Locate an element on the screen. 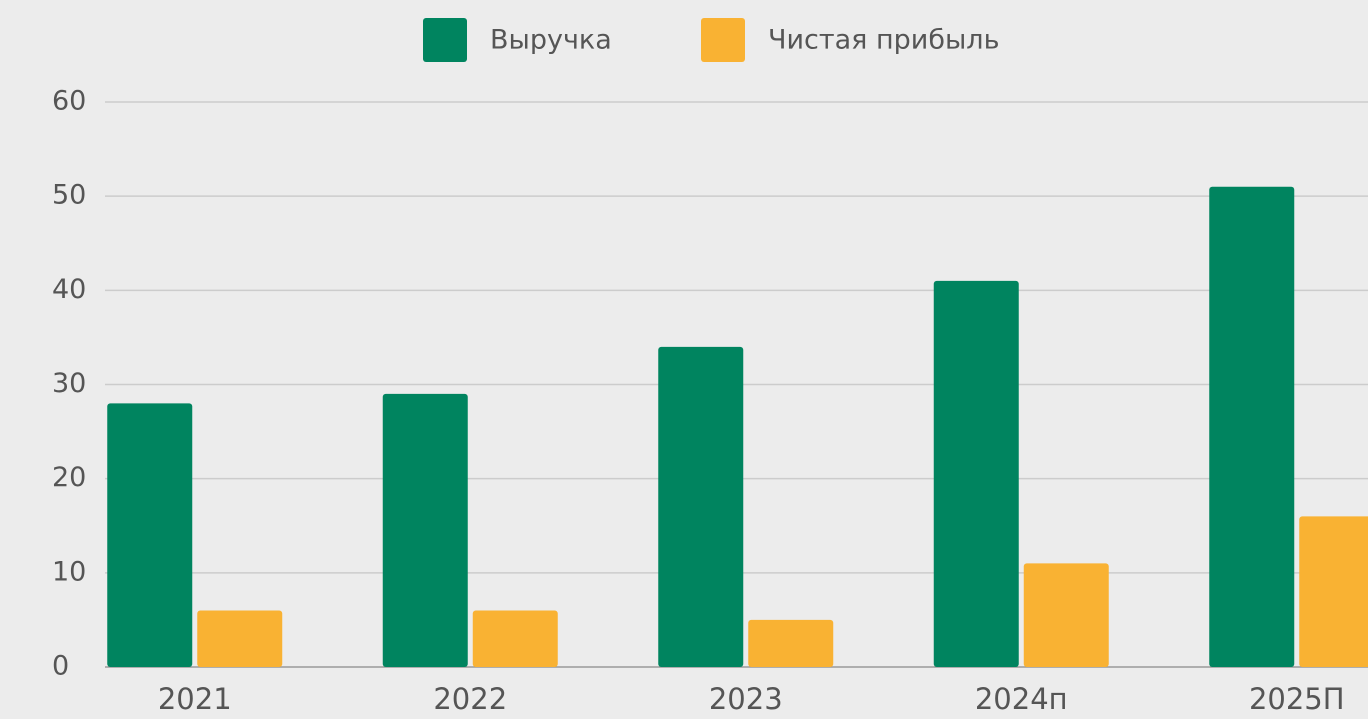 The height and width of the screenshot is (719, 1368). x-tick-label: 2025П is located at coordinates (1297, 699).